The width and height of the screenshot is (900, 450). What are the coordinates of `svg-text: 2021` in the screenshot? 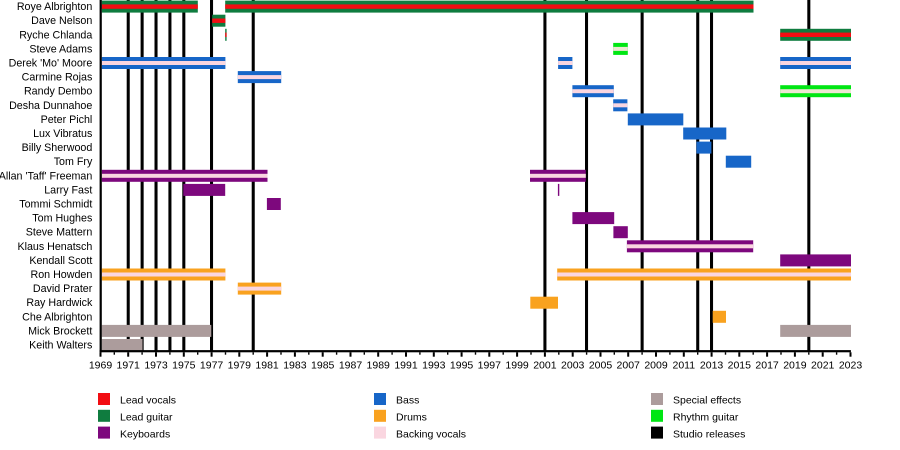 It's located at (823, 365).